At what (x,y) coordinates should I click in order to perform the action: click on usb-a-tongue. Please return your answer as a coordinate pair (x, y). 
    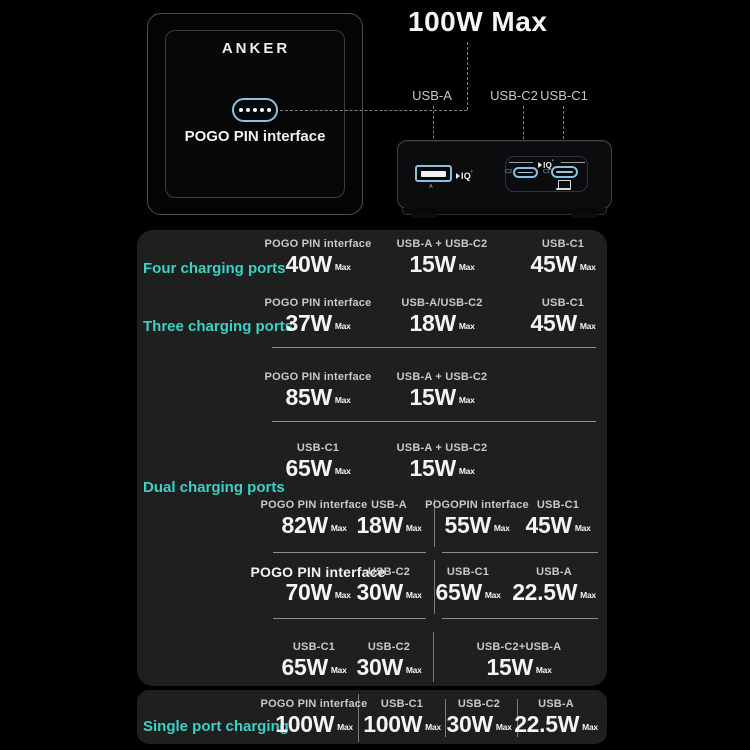
    Looking at the image, I should click on (433, 174).